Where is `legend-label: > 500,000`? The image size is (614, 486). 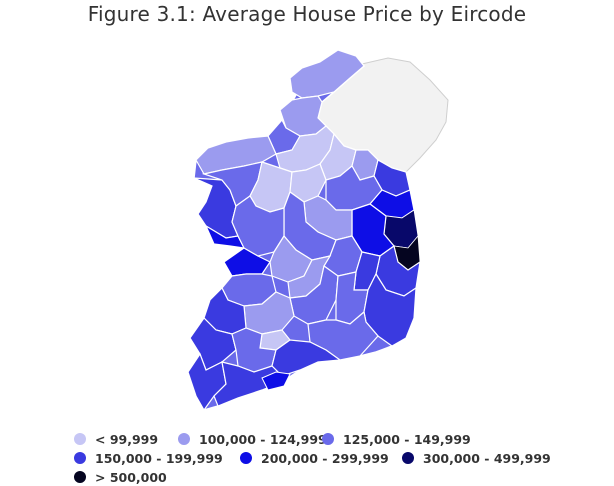
legend-label: > 500,000 is located at coordinates (131, 477).